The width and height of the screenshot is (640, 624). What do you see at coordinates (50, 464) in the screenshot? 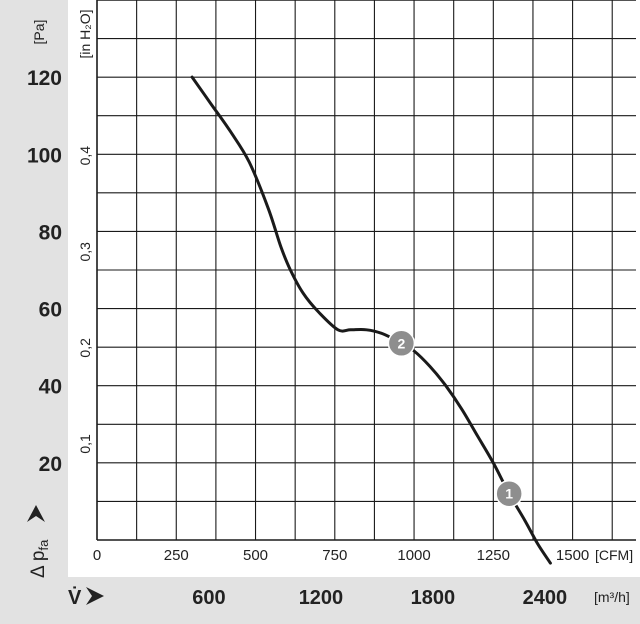
I see `y-tick-label: 20` at bounding box center [50, 464].